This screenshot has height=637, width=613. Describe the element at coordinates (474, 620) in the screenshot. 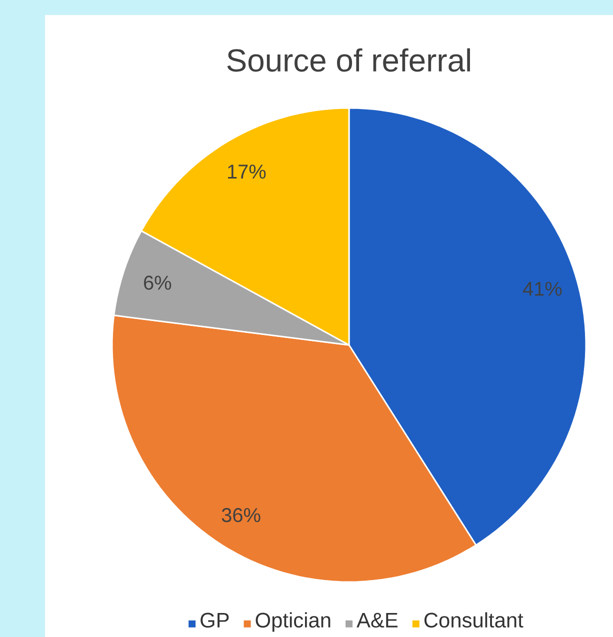

I see `legend-label: Consultant` at that location.